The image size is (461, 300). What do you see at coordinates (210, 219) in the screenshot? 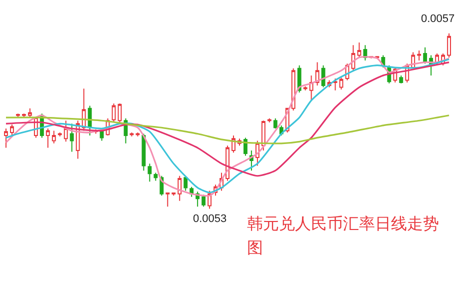
I see `text: 0.0053` at bounding box center [210, 219].